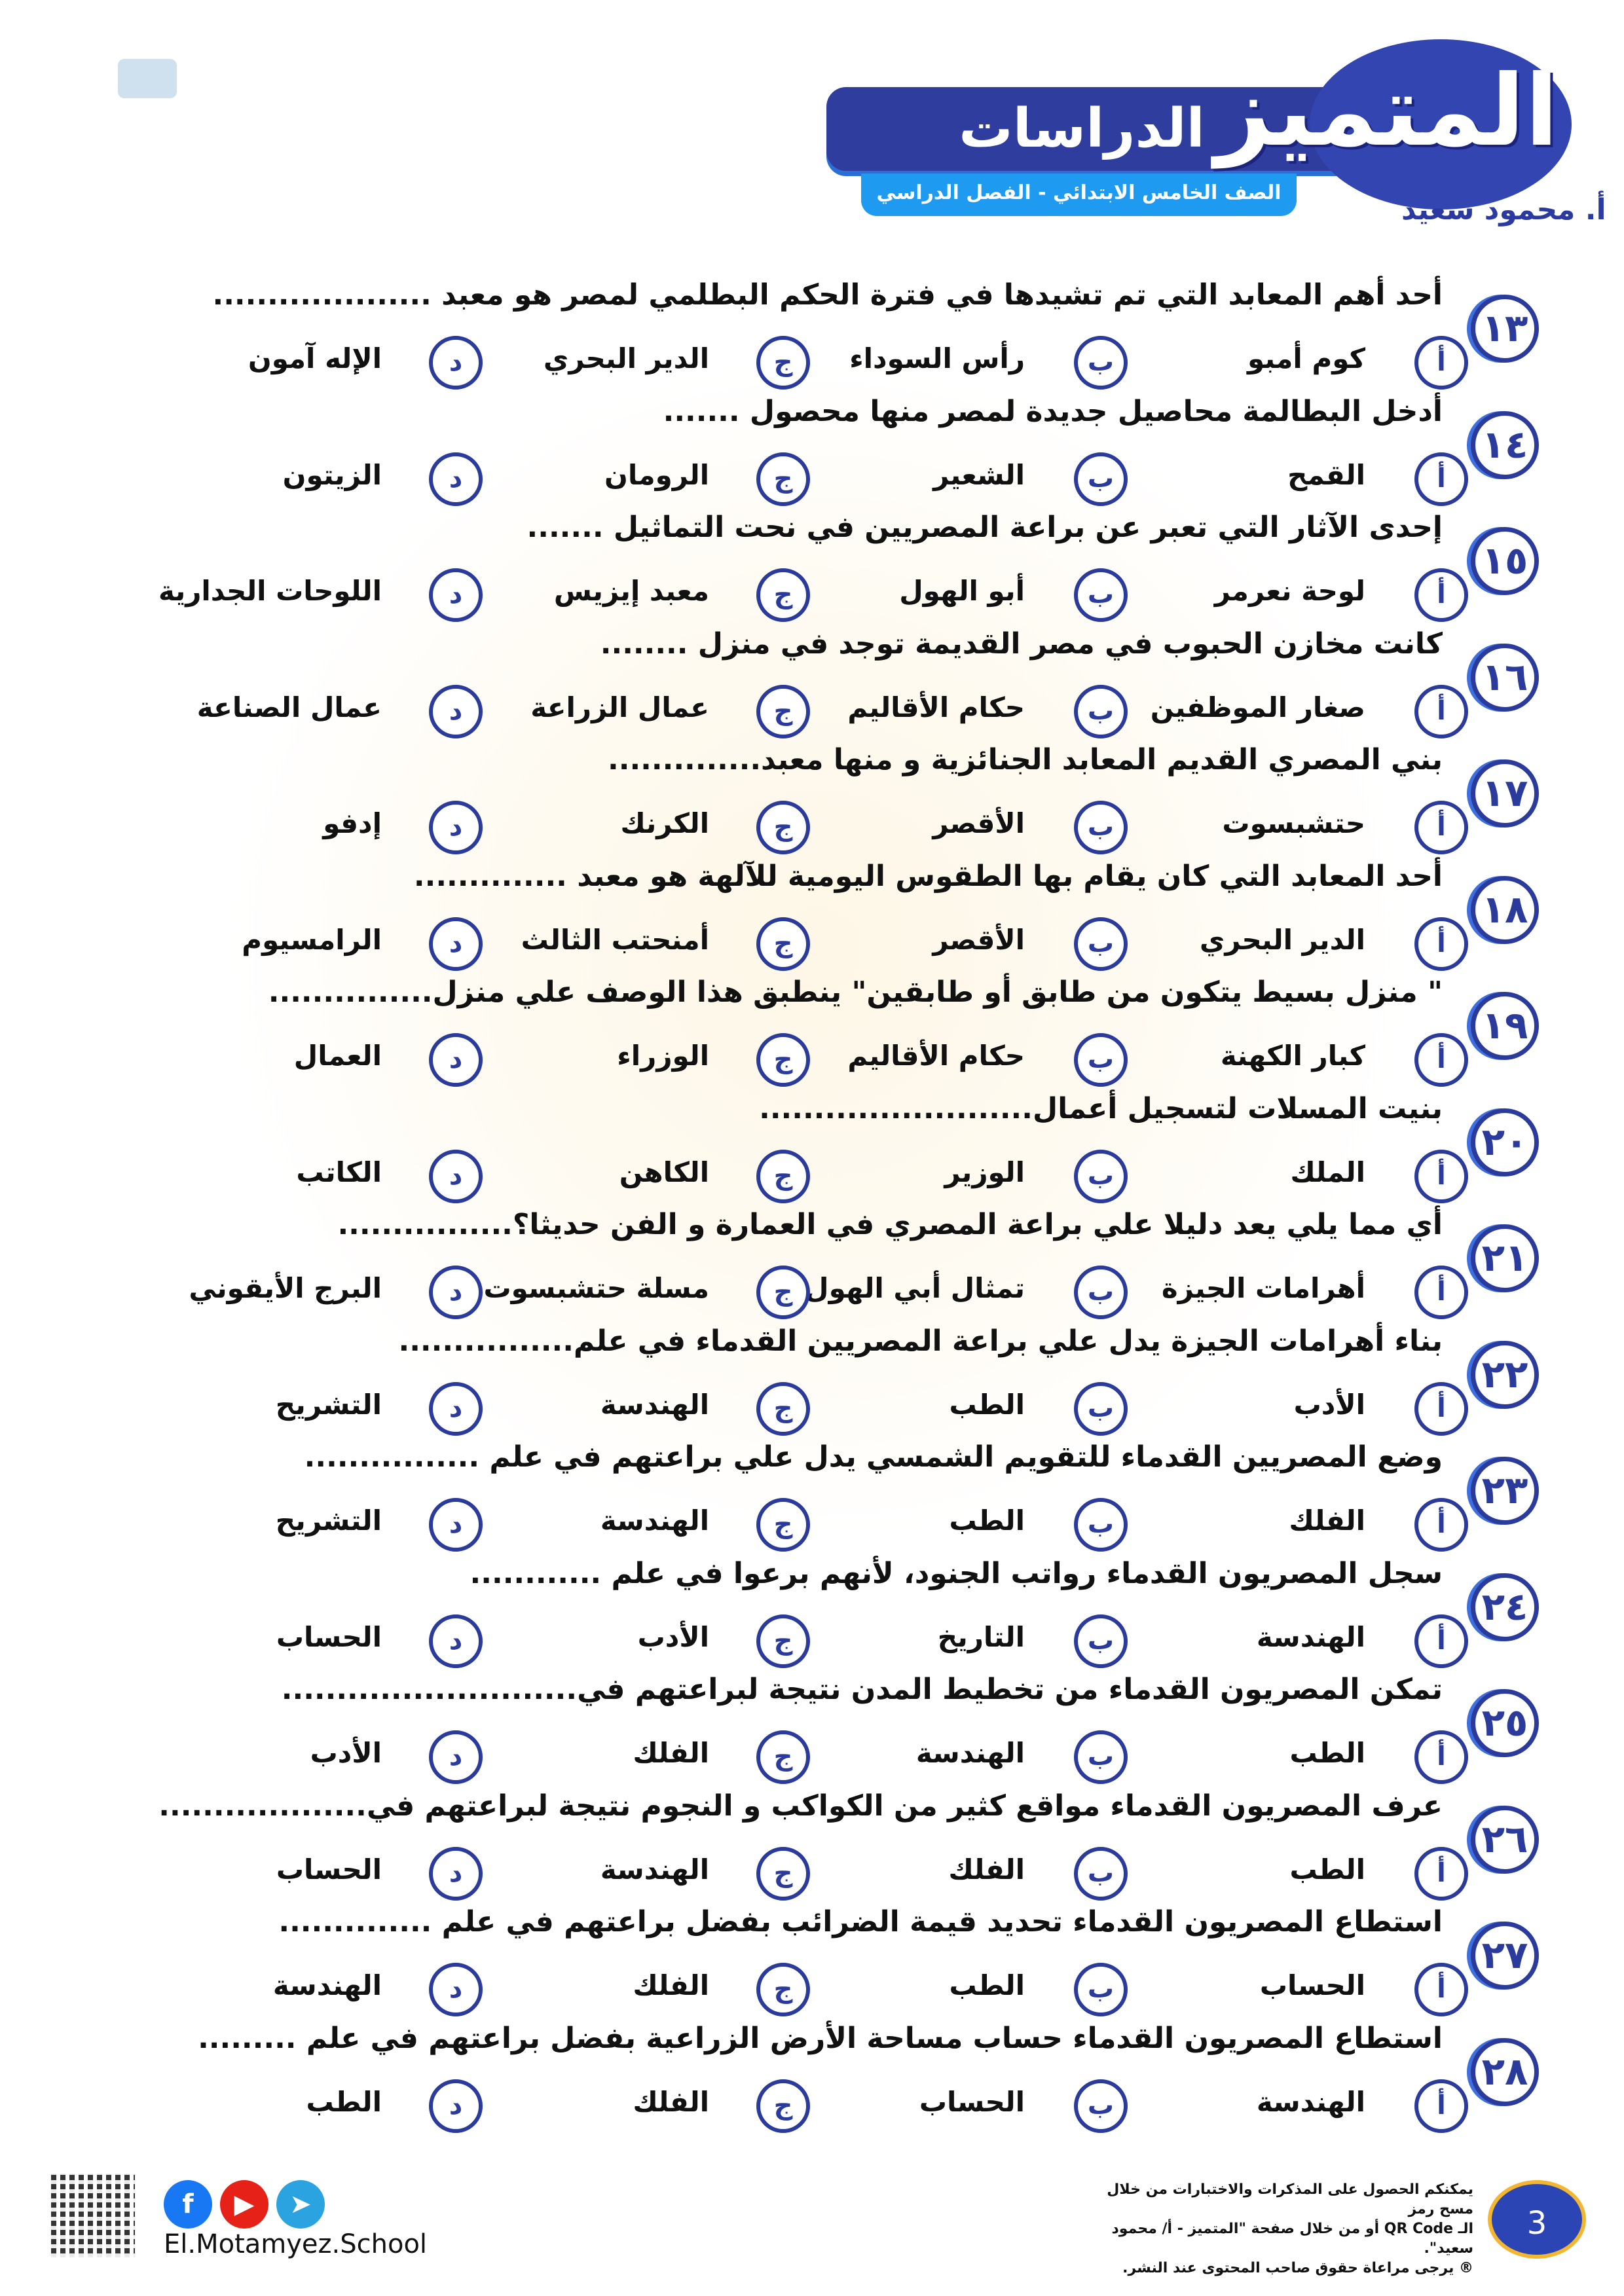 Image resolution: width=1624 pixels, height=2296 pixels. Describe the element at coordinates (315, 358) in the screenshot. I see `option-text: الإله آمون` at that location.